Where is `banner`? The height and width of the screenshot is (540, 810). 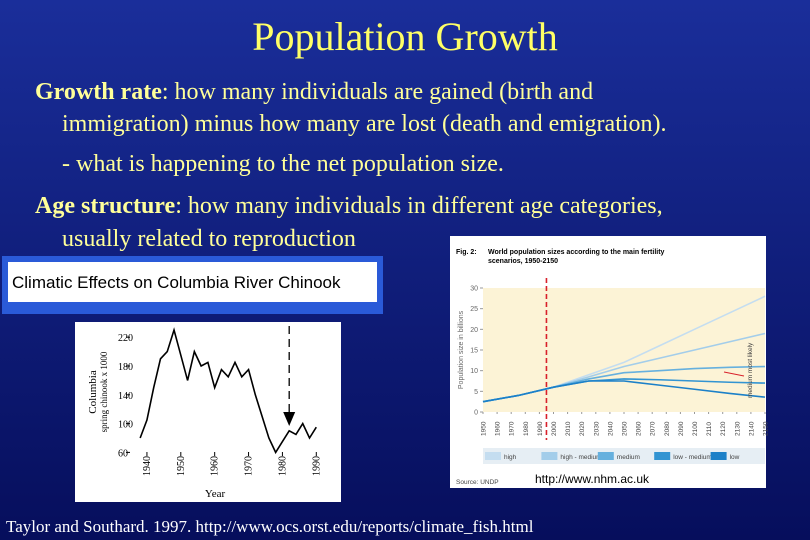 banner is located at coordinates (192, 282).